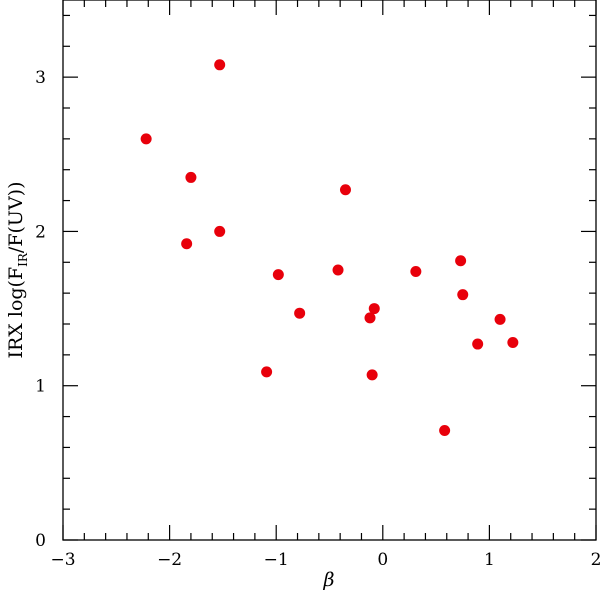 Image resolution: width=600 pixels, height=594 pixels. What do you see at coordinates (40, 78) in the screenshot?
I see `y-tick-label: 3` at bounding box center [40, 78].